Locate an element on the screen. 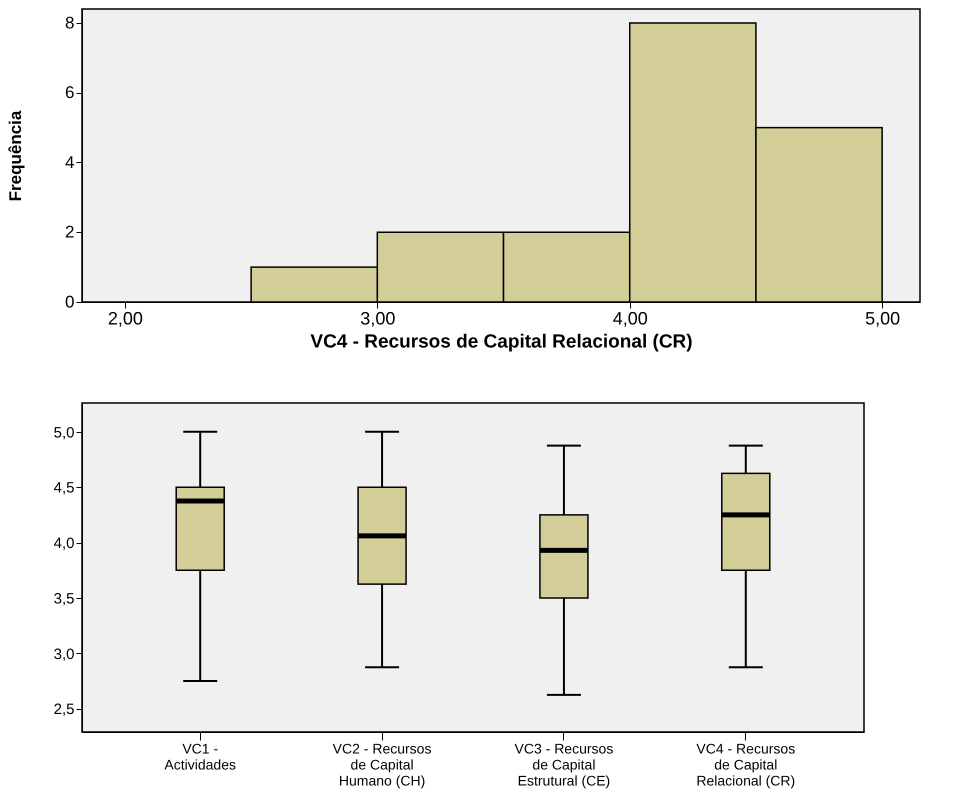  y-tick-label: 4,5 is located at coordinates (64, 488).